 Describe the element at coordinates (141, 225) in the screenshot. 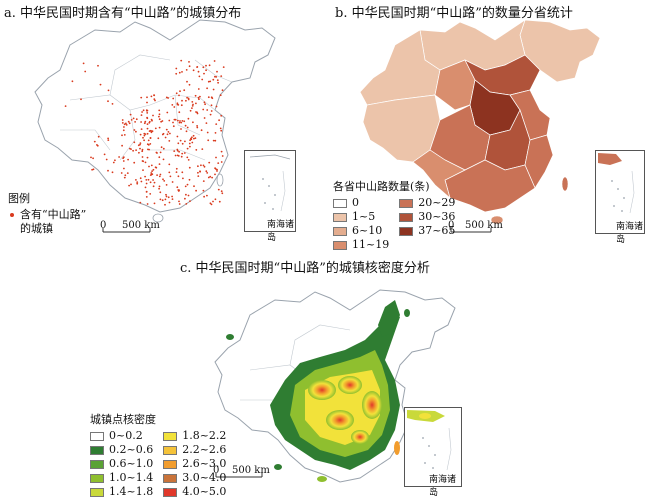

I see `scale-label: 500 km` at that location.